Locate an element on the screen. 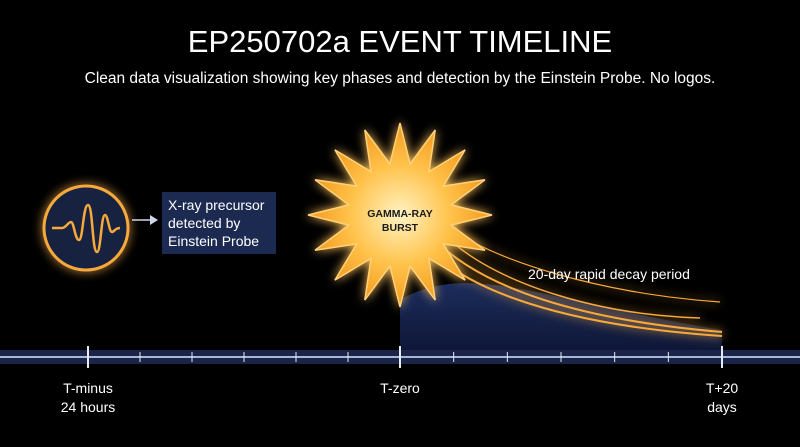 This screenshot has height=447, width=800. precursor-label: Einstein Probe is located at coordinates (213, 241).